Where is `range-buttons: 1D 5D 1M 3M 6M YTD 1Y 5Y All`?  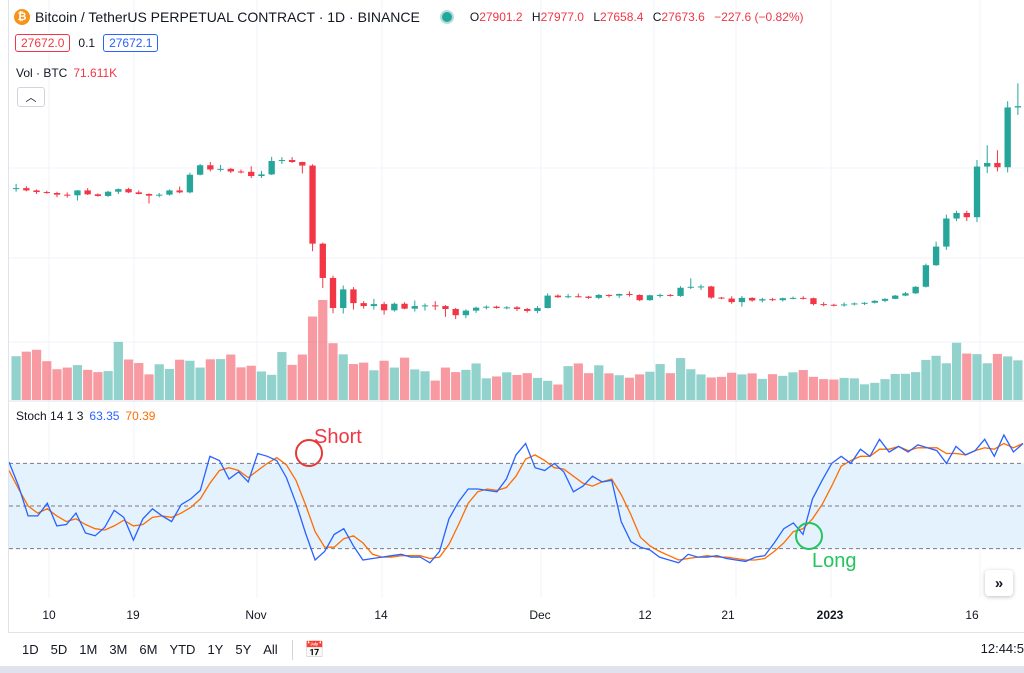
range-buttons: 1D 5D 1M 3M 6M YTD 1Y 5Y All is located at coordinates (143, 649).